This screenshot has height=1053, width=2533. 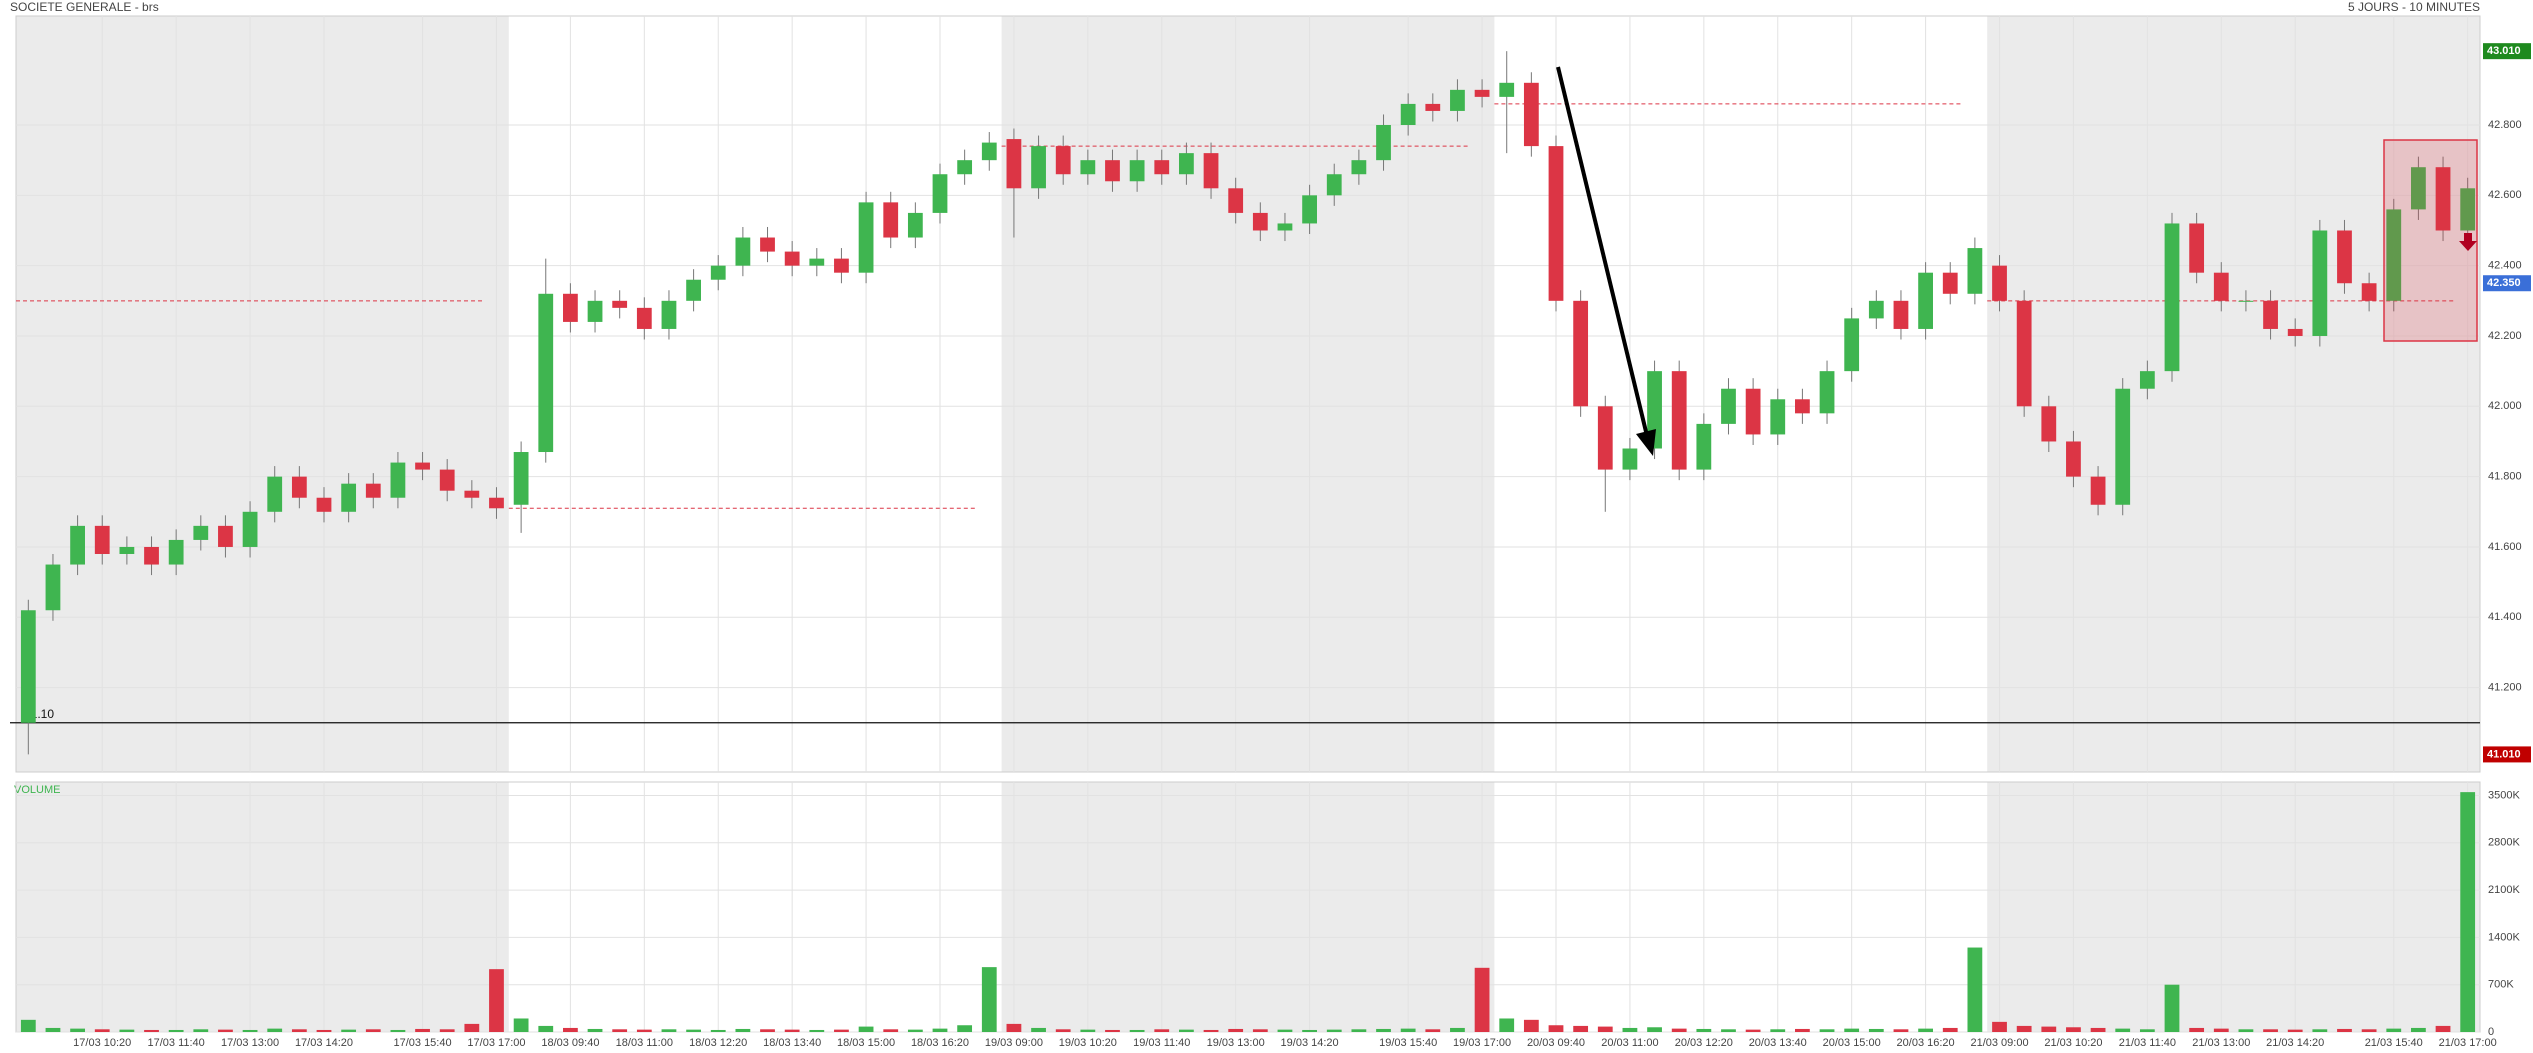 I want to click on x-tick-label: 19/03 17:00, so click(x=1482, y=1043).